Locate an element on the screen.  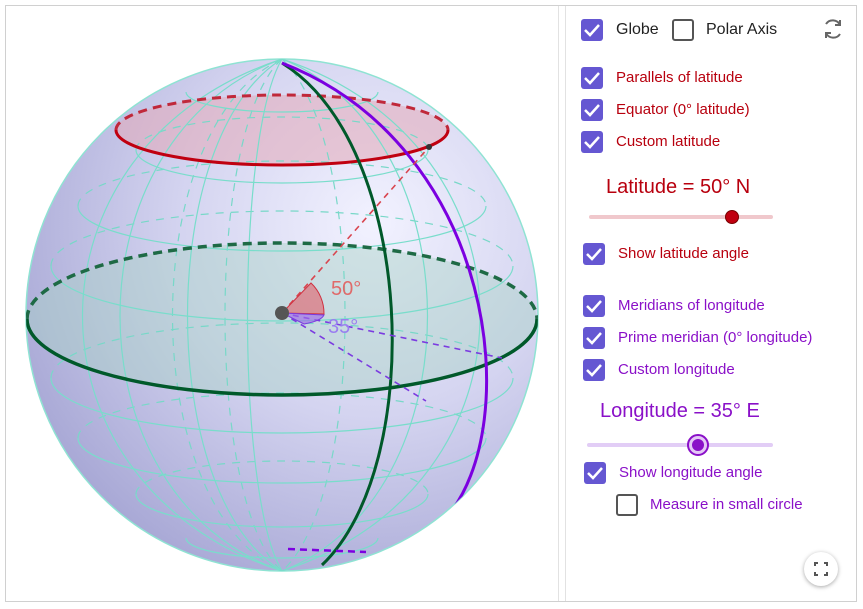
polar-axis-label: Polar Axis is located at coordinates (742, 29).